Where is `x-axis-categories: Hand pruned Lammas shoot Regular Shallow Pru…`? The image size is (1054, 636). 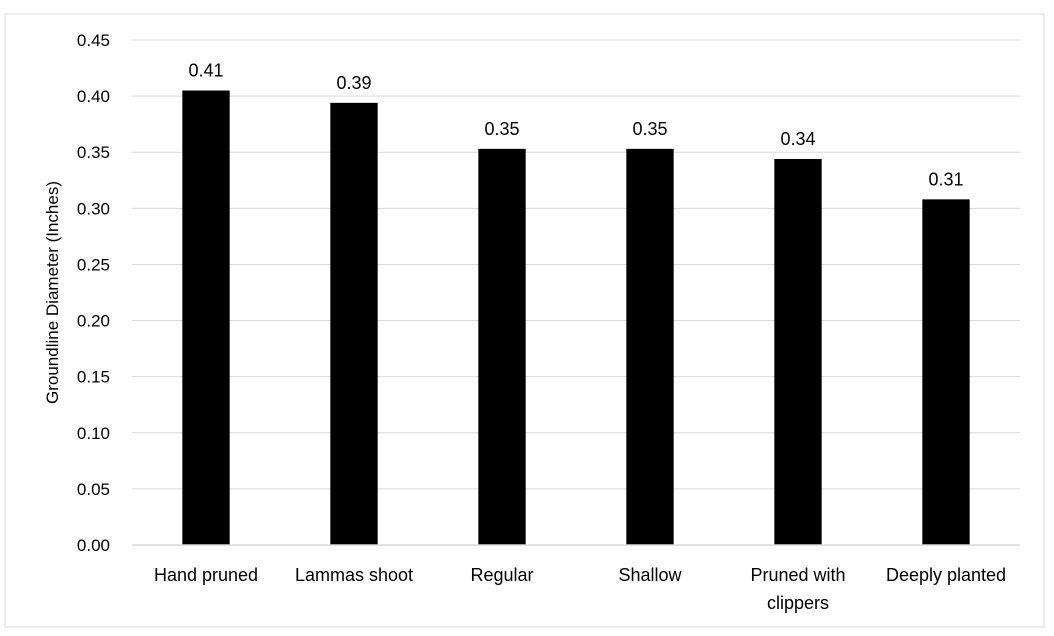 x-axis-categories: Hand pruned Lammas shoot Regular Shallow Pru… is located at coordinates (580, 589).